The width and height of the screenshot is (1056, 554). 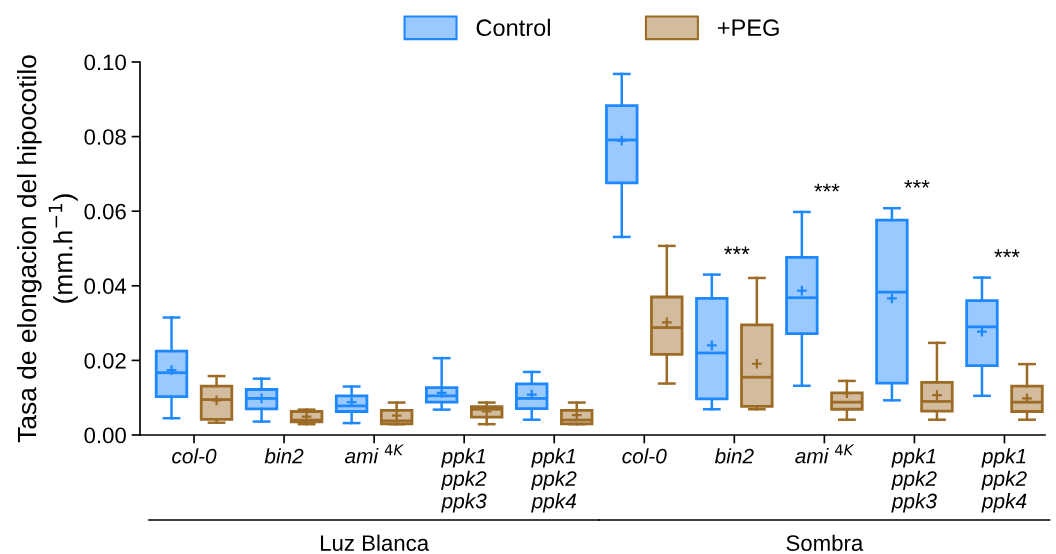 What do you see at coordinates (375, 542) in the screenshot?
I see `text: Luz Blanca` at bounding box center [375, 542].